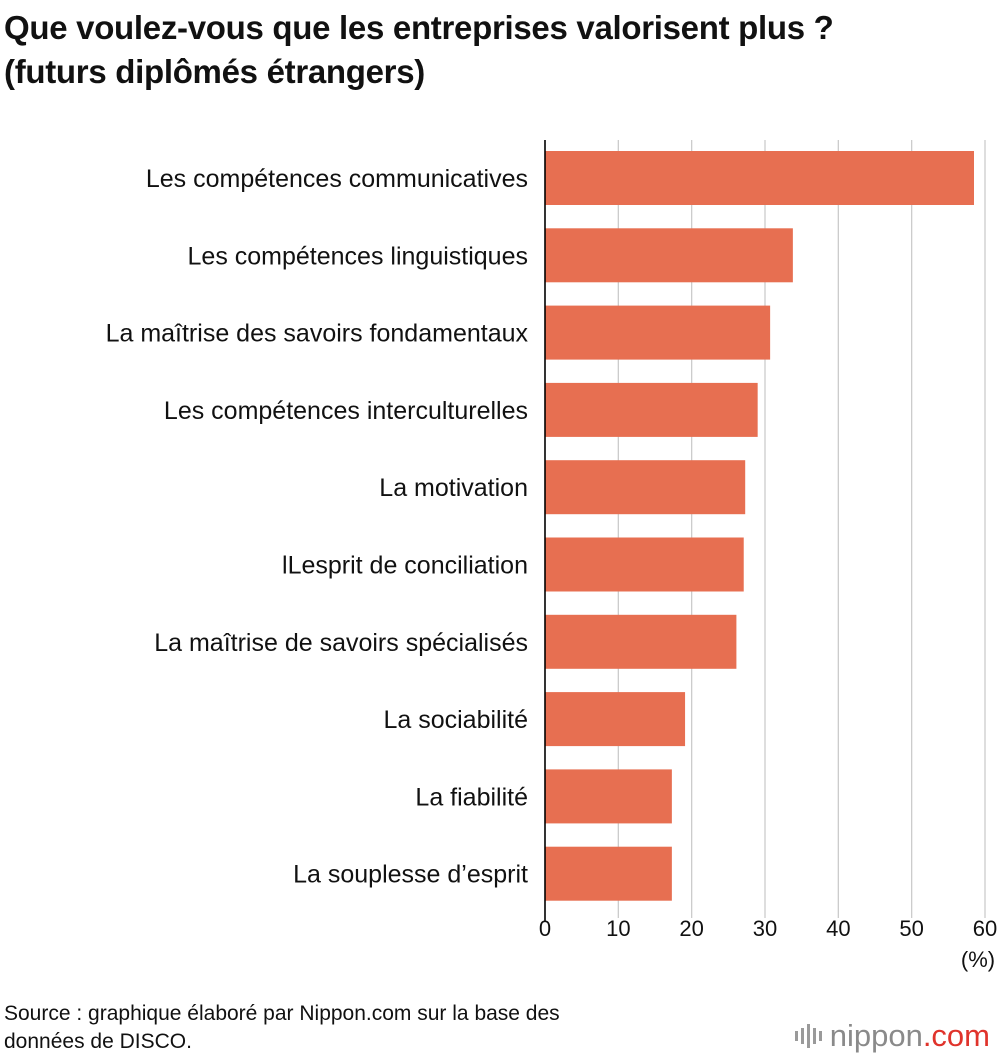  Describe the element at coordinates (317, 334) in the screenshot. I see `category-label: La maîtrise des savoirs fondamentaux` at that location.